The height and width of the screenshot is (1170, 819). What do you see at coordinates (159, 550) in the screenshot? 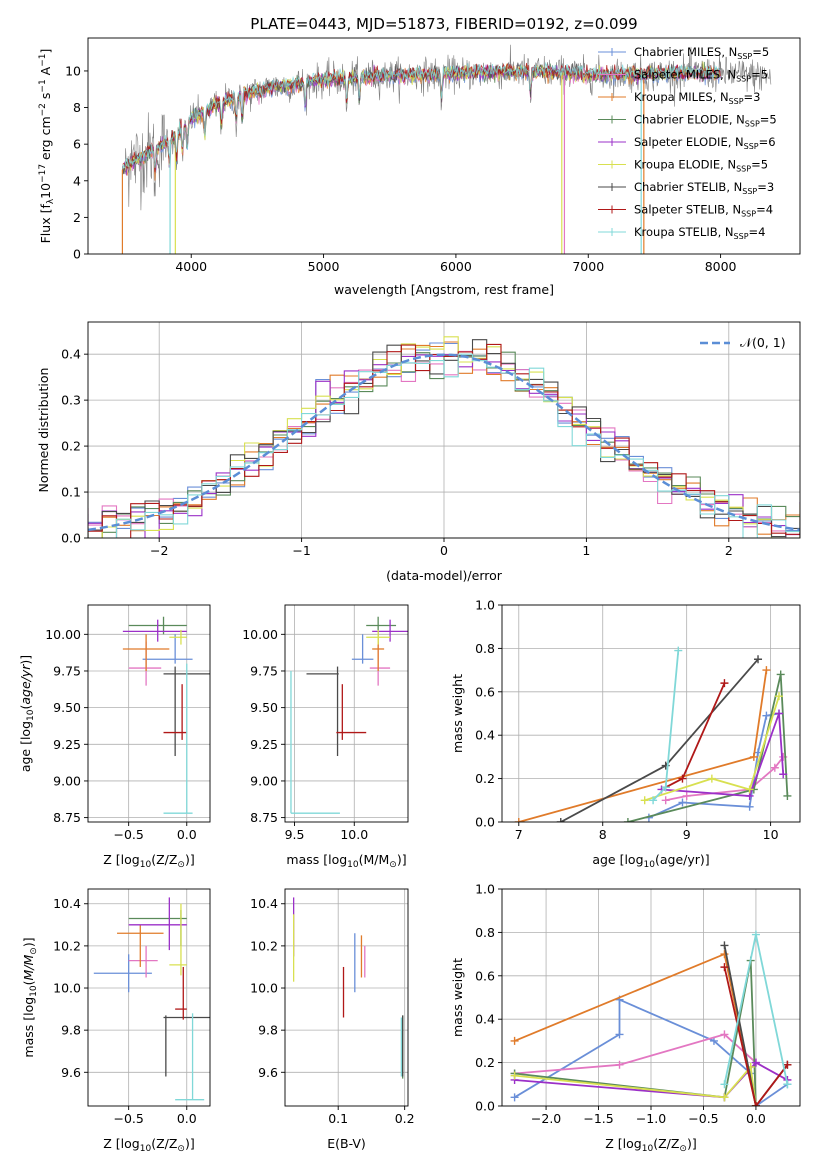
I see `x-tick-label: −2` at bounding box center [159, 550].